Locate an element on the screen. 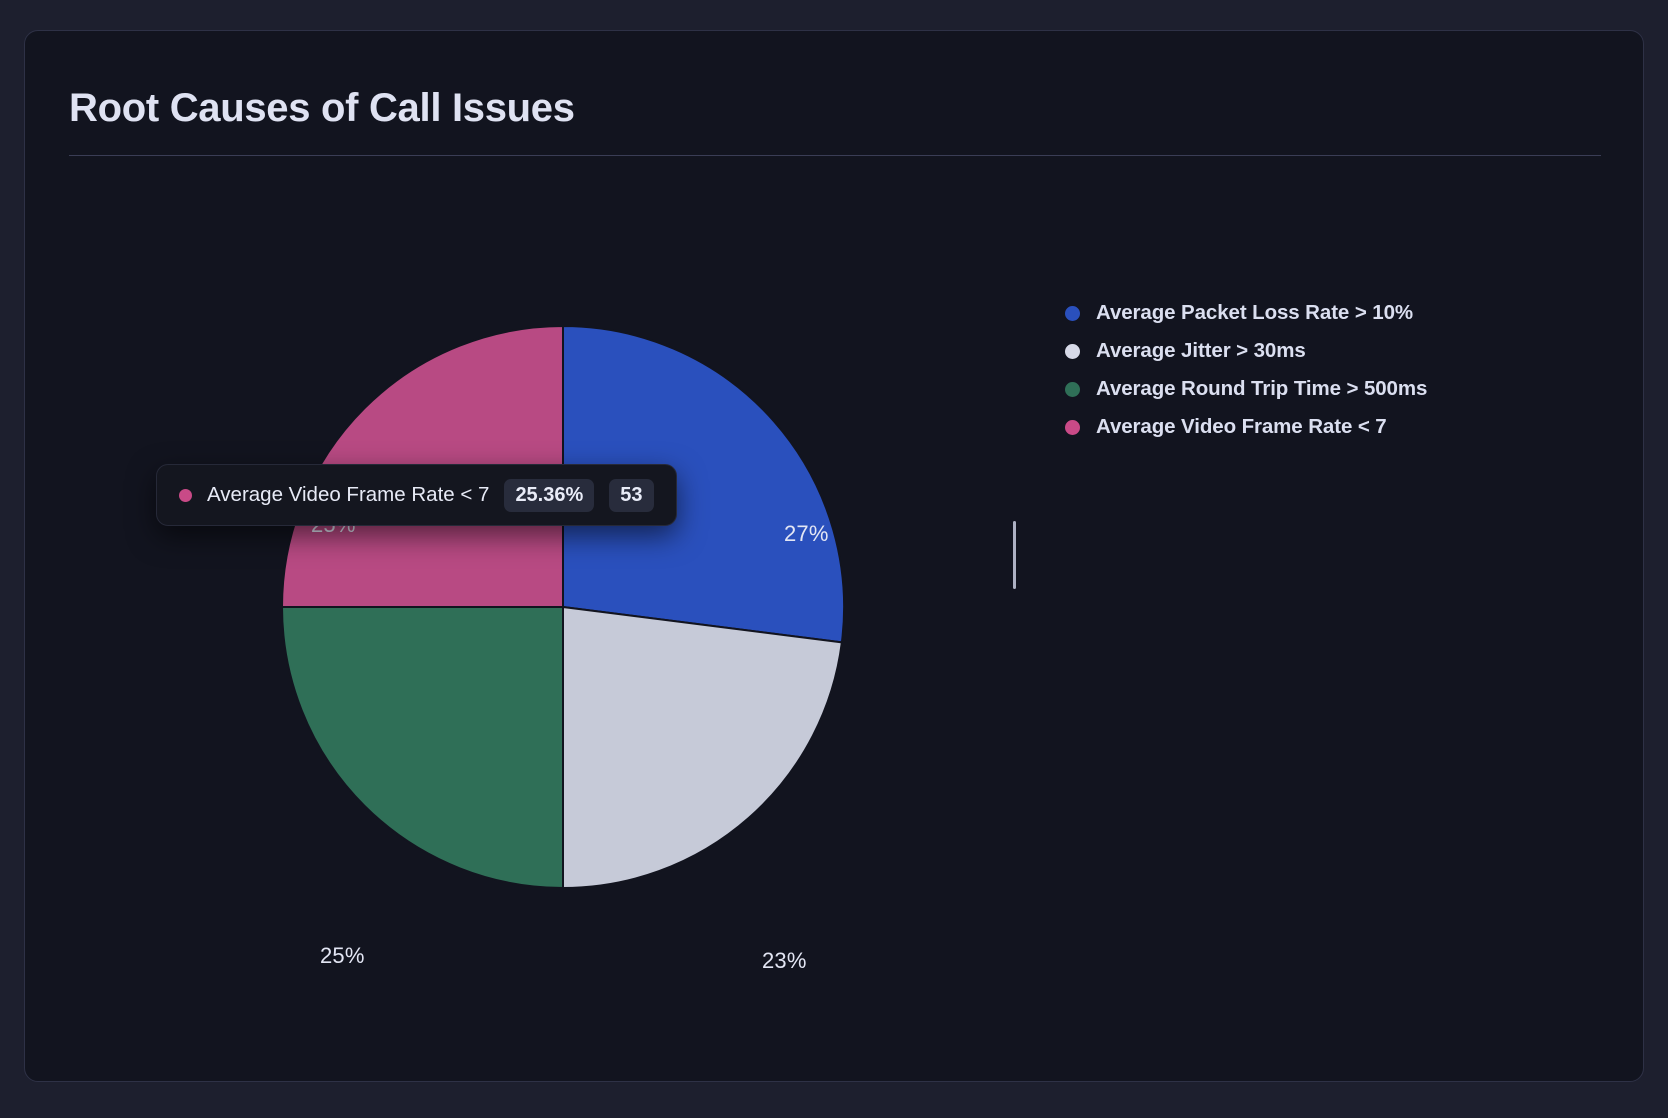 The image size is (1668, 1118). legend-dot-icon-jitter is located at coordinates (1072, 351).